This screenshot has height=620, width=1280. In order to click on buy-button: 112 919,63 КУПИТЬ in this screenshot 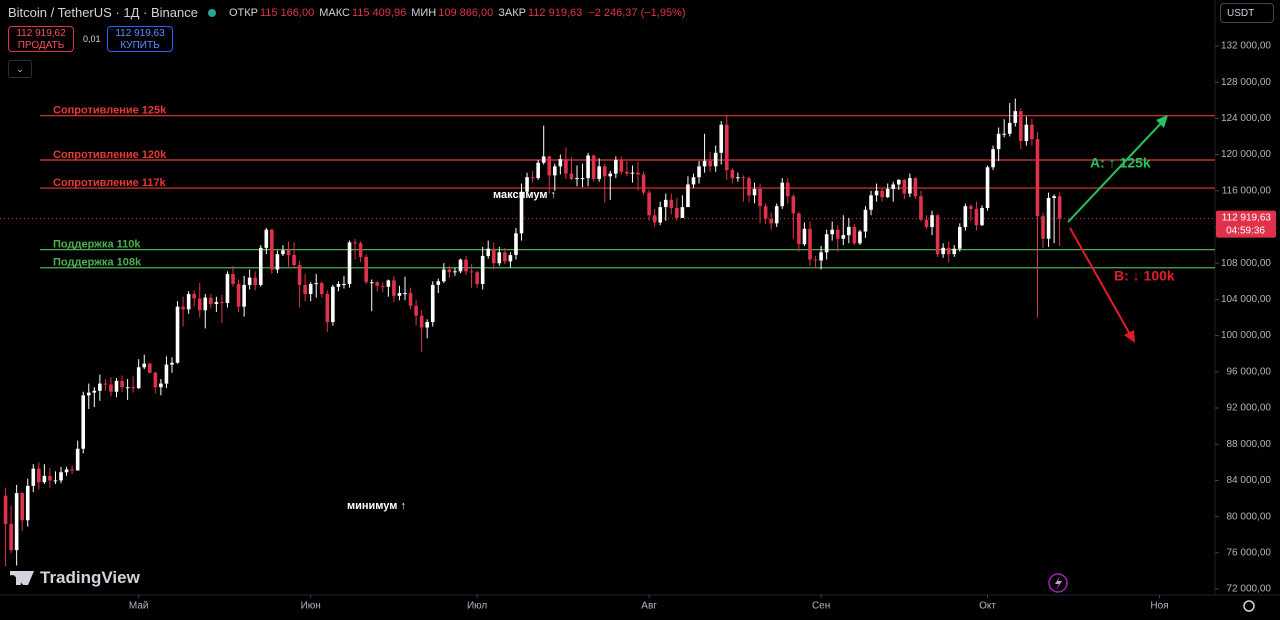, I will do `click(140, 39)`.